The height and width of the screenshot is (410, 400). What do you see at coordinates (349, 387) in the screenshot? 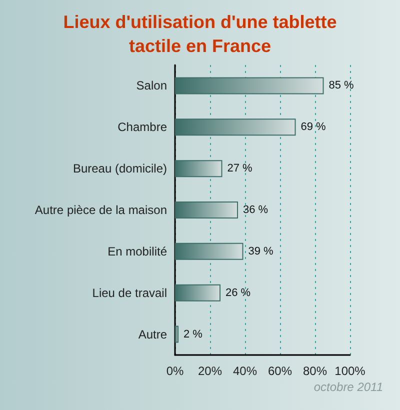
I see `text: octobre 2011` at bounding box center [349, 387].